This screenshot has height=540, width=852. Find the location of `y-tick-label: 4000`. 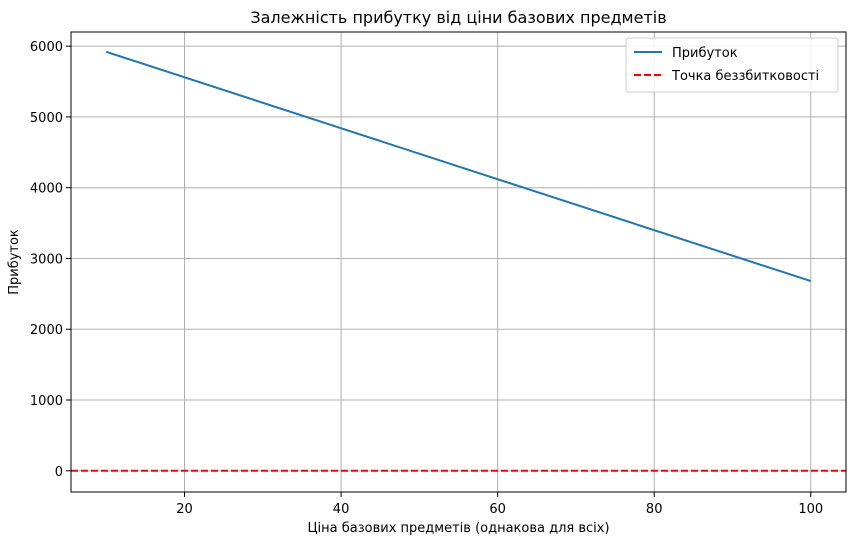

y-tick-label: 4000 is located at coordinates (46, 189).